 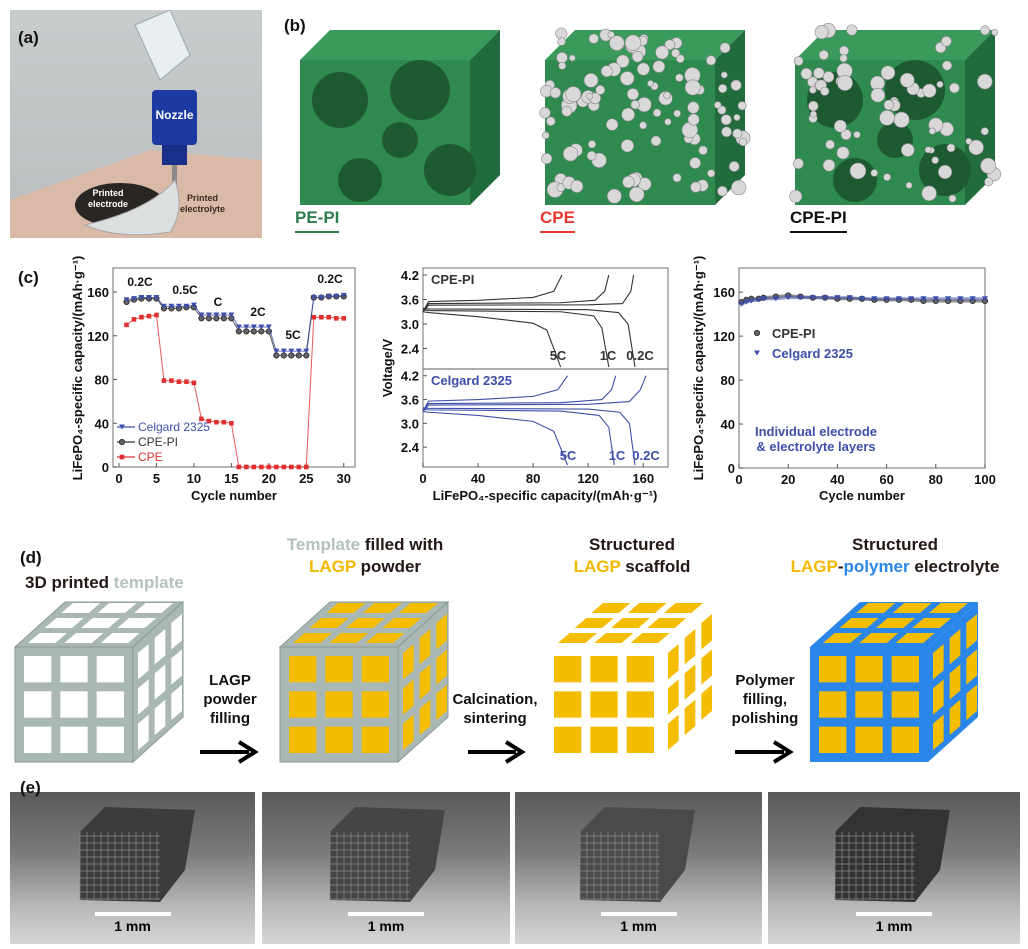 I want to click on charge-curve-1C, so click(x=516, y=293).